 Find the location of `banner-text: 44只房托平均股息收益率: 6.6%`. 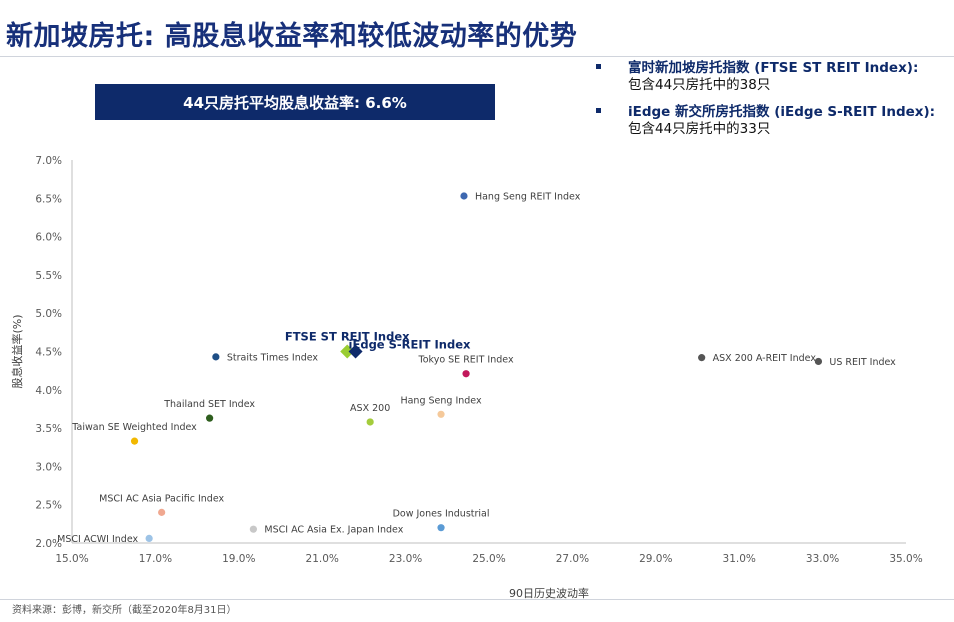

banner-text: 44只房托平均股息收益率: 6.6% is located at coordinates (295, 102).